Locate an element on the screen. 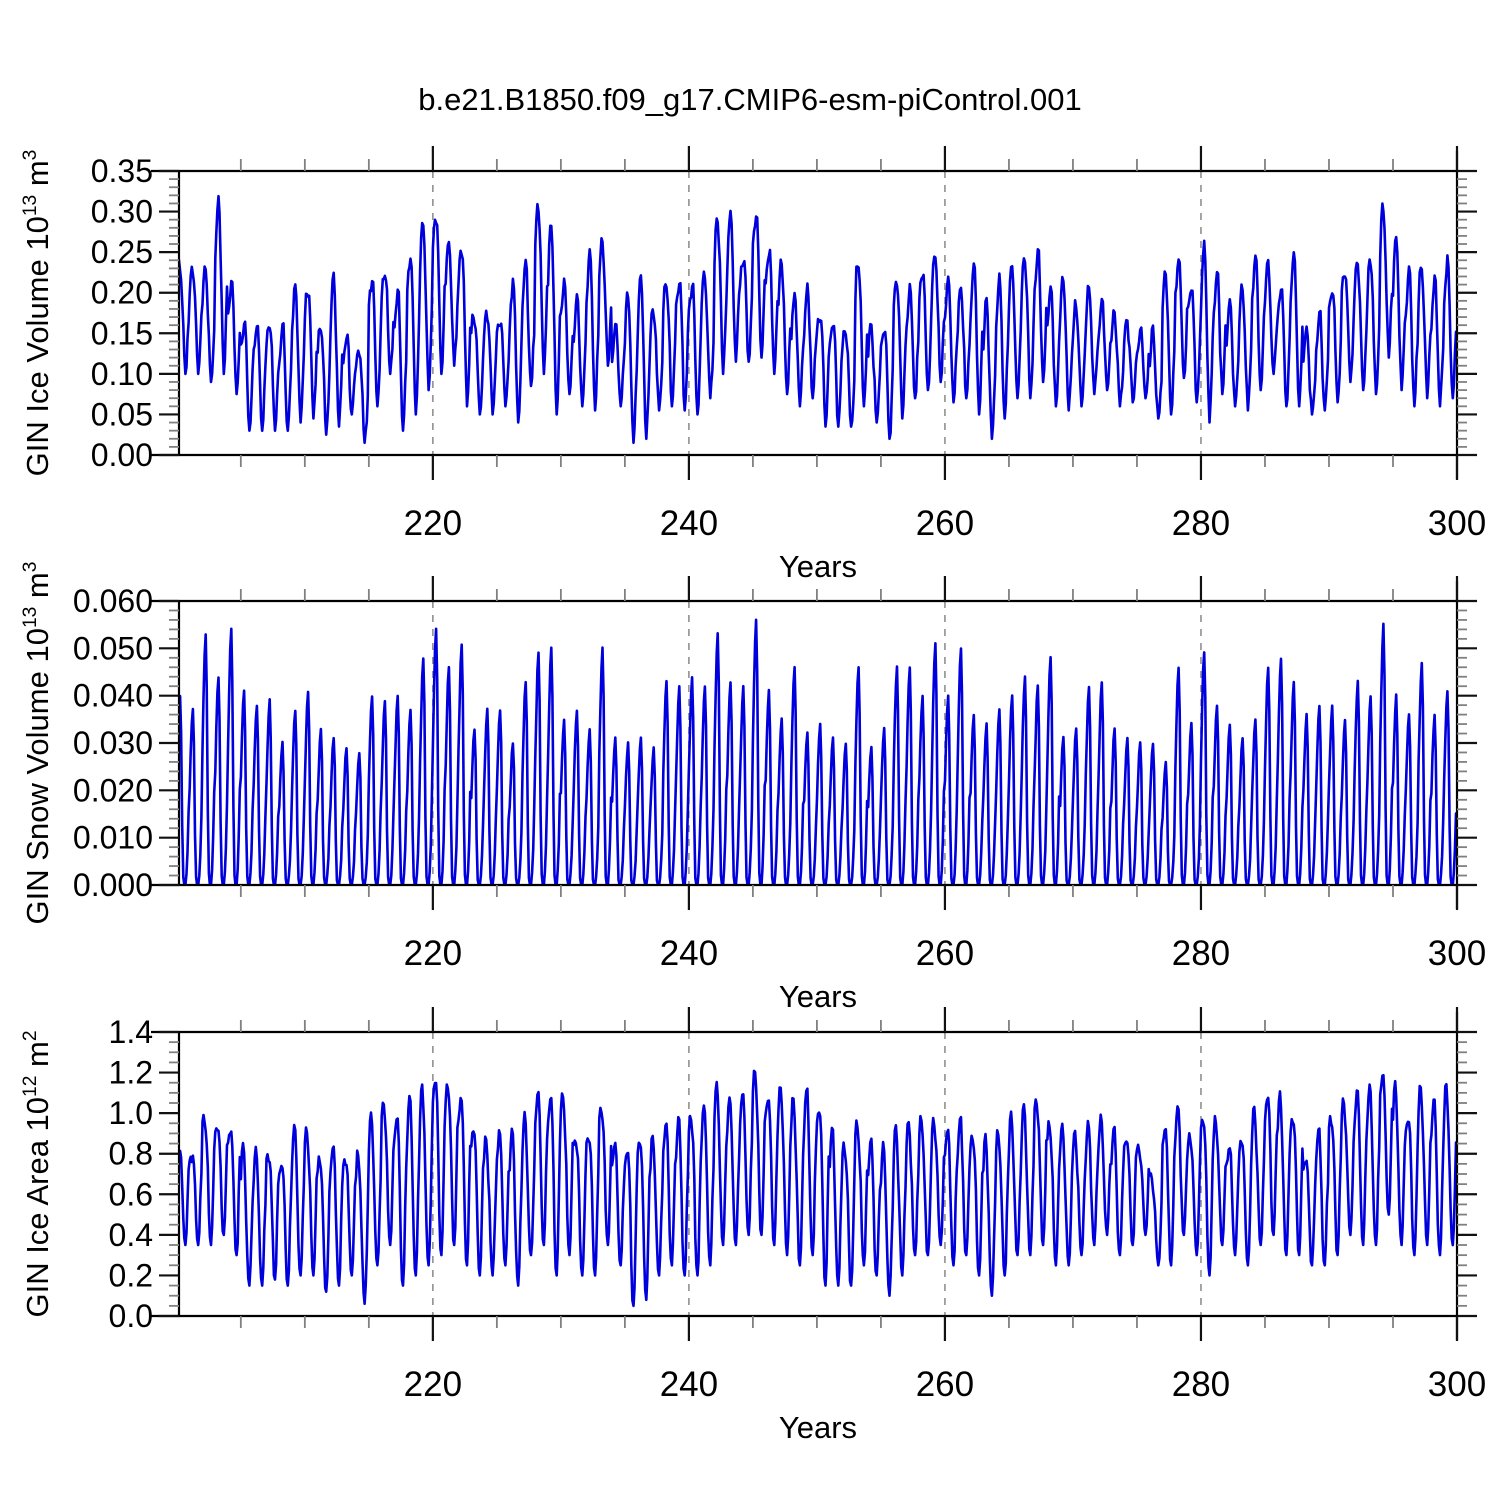 This screenshot has width=1500, height=1500. y-tick-label: 0.040 is located at coordinates (113, 696).